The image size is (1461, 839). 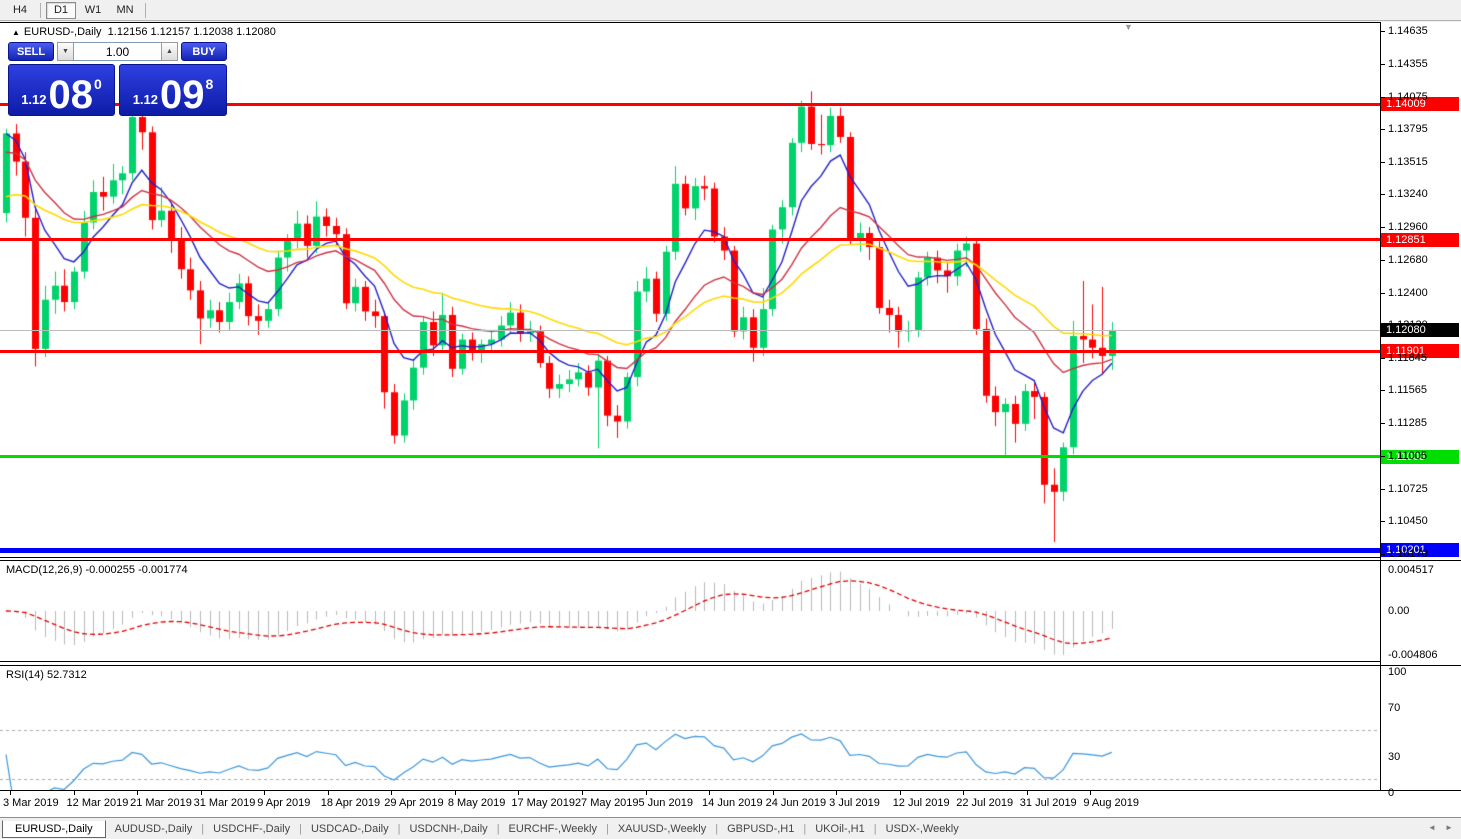 What do you see at coordinates (204, 51) in the screenshot?
I see `buy-button: BUY` at bounding box center [204, 51].